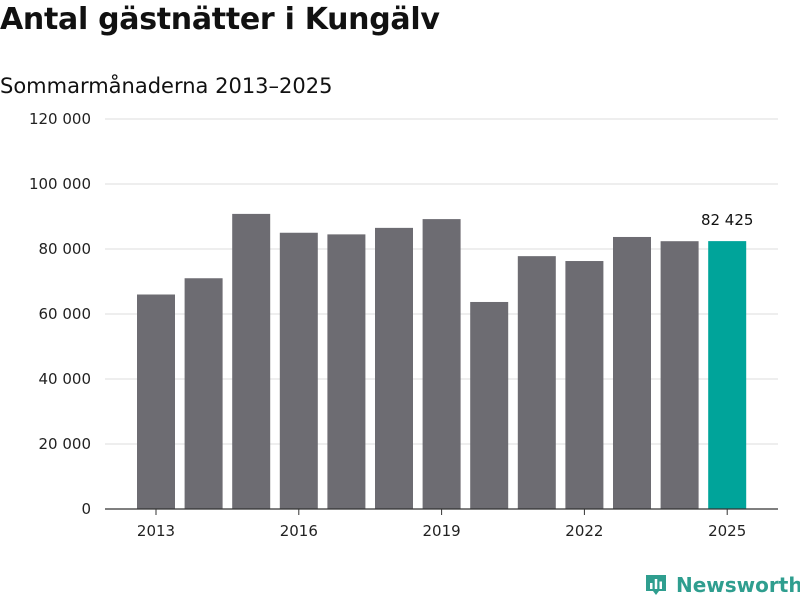 This screenshot has width=800, height=600. What do you see at coordinates (656, 585) in the screenshot?
I see `bar-chart-badge-icon` at bounding box center [656, 585].